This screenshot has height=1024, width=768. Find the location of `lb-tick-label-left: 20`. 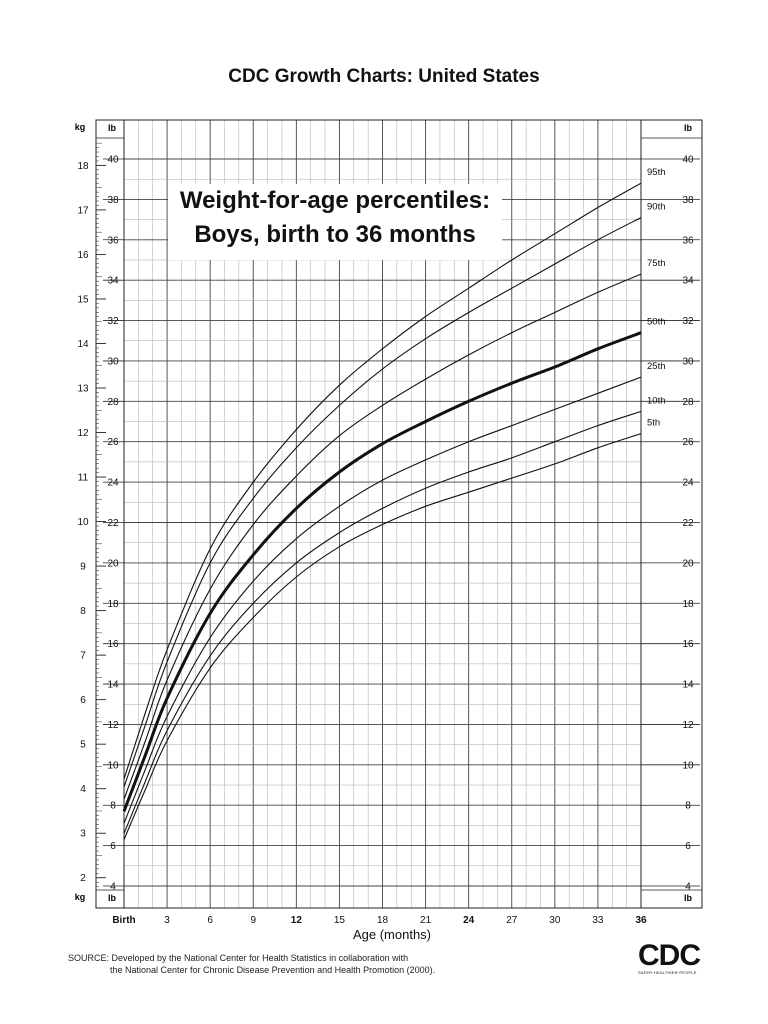

lb-tick-label-left: 20 is located at coordinates (113, 563).